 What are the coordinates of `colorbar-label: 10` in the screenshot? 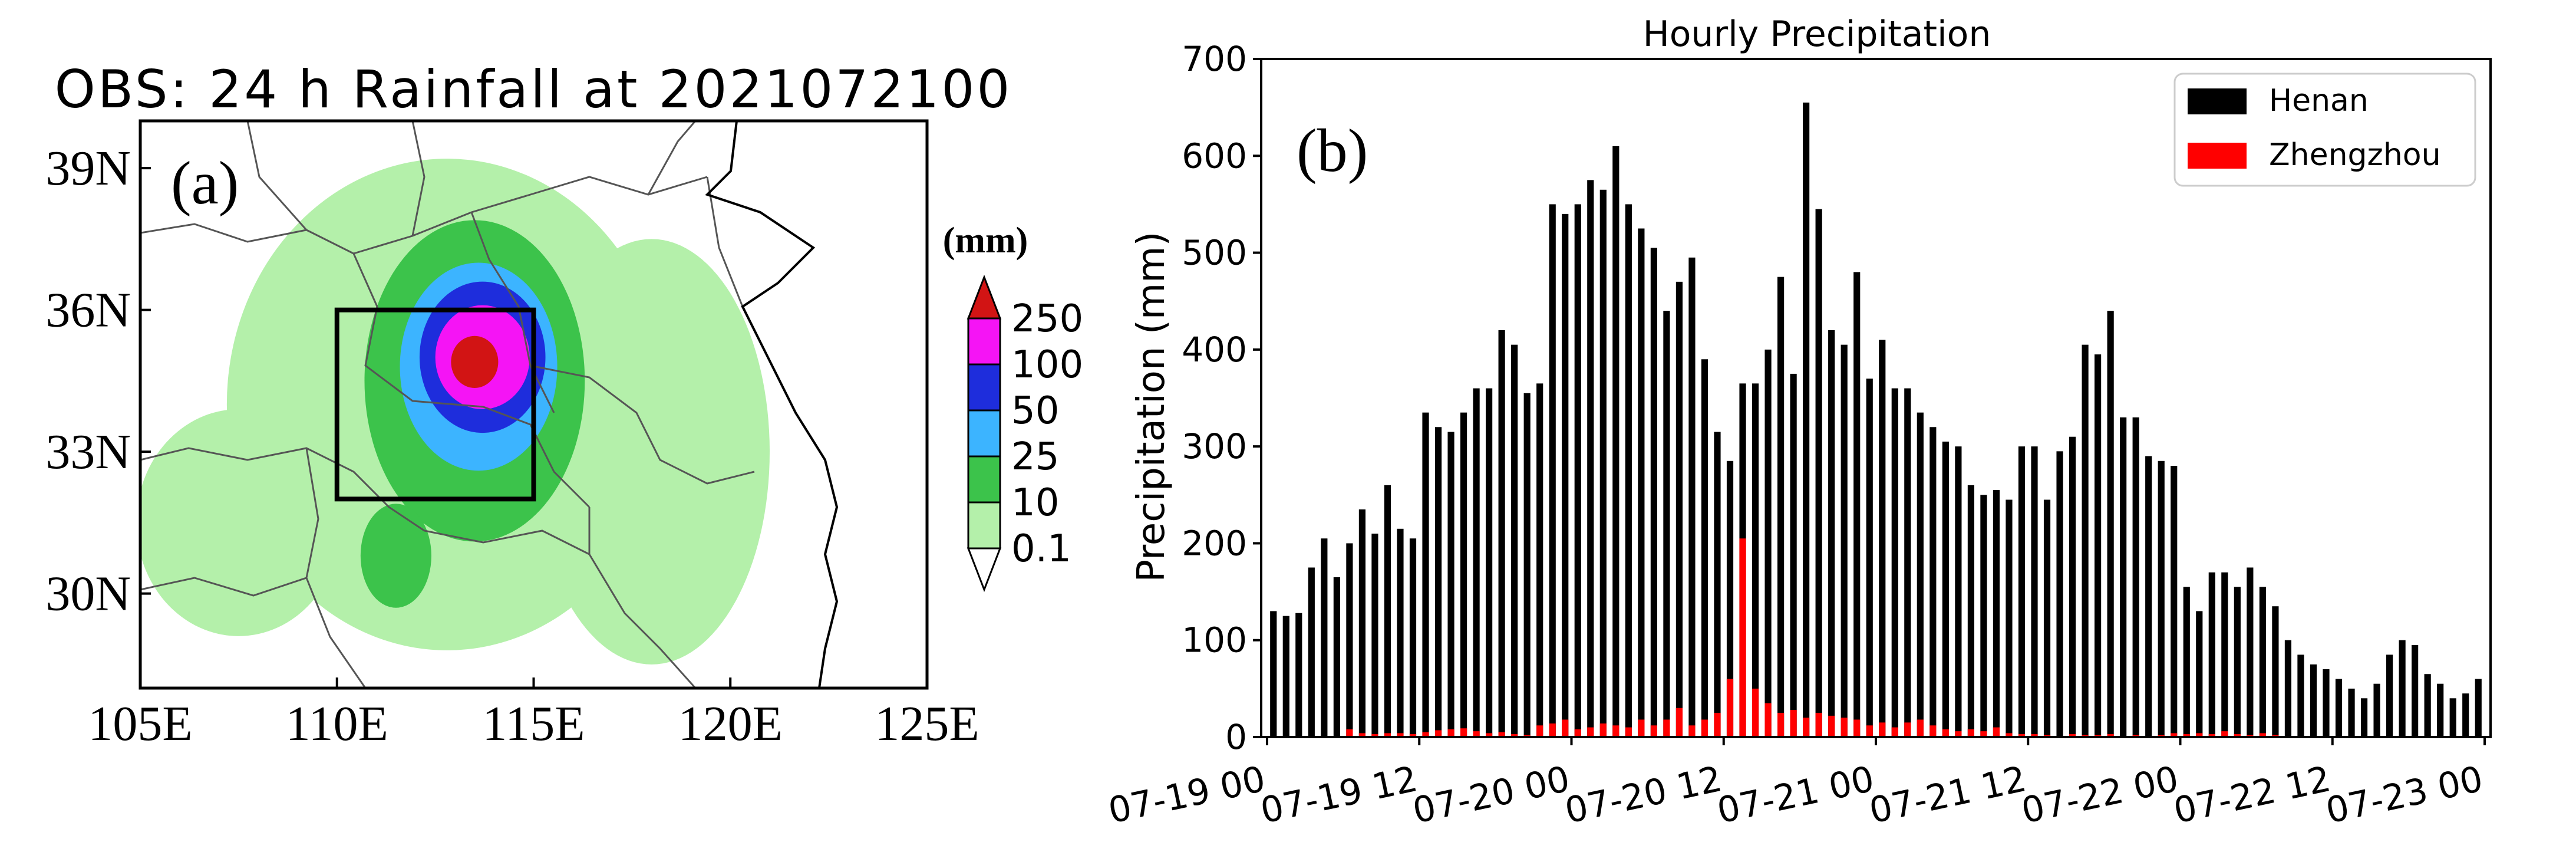 It's located at (1035, 503).